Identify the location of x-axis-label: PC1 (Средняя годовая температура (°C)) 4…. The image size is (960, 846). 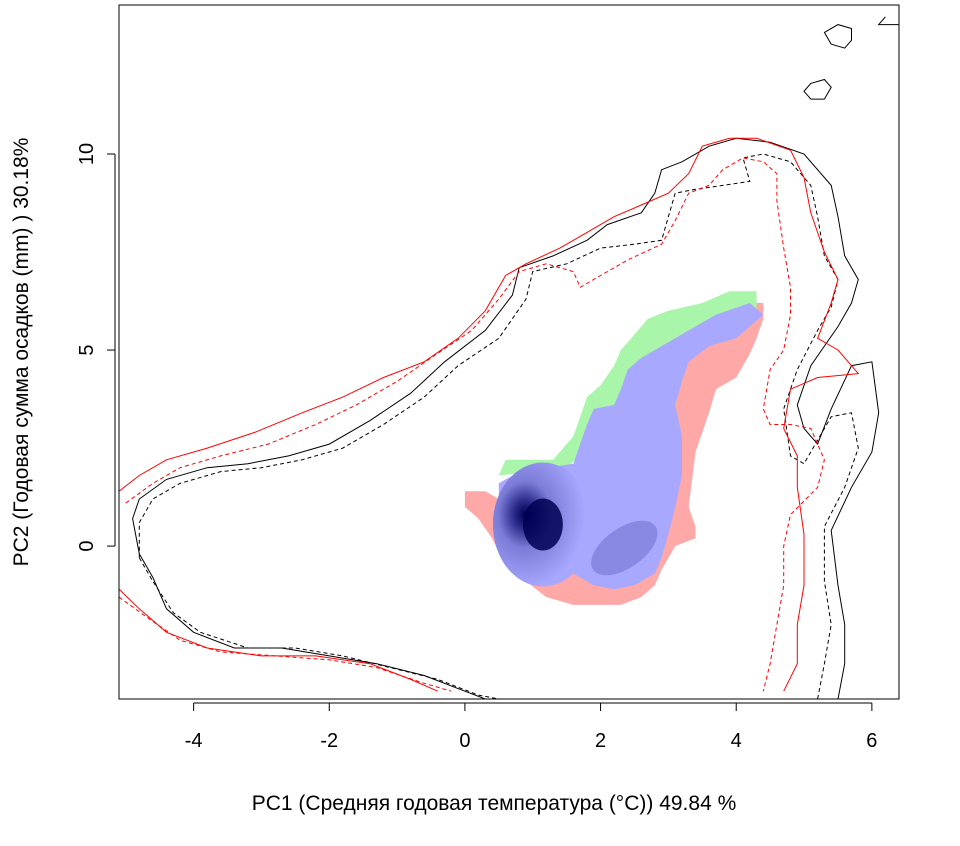
(494, 803).